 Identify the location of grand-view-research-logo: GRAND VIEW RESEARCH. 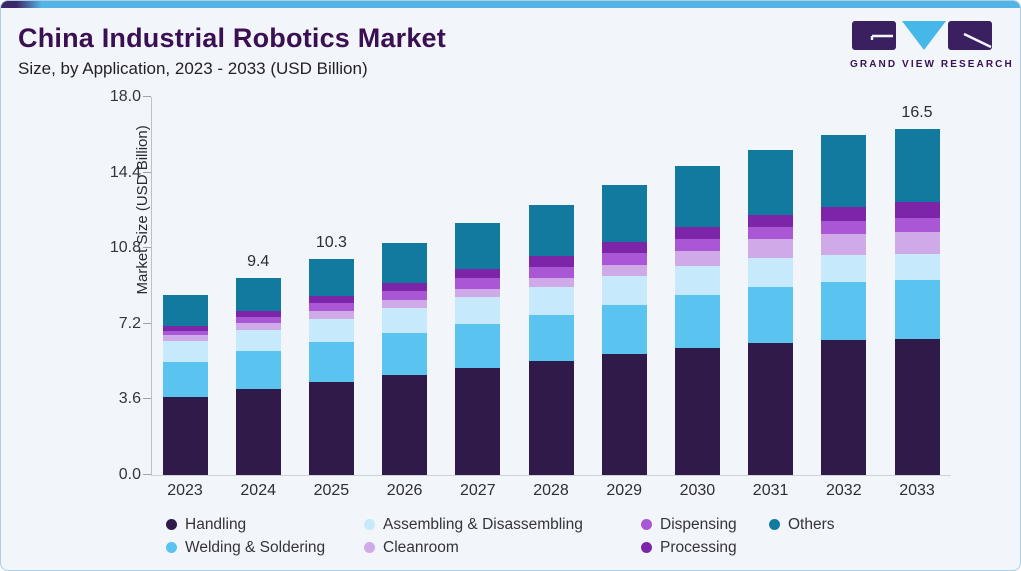
(931, 45).